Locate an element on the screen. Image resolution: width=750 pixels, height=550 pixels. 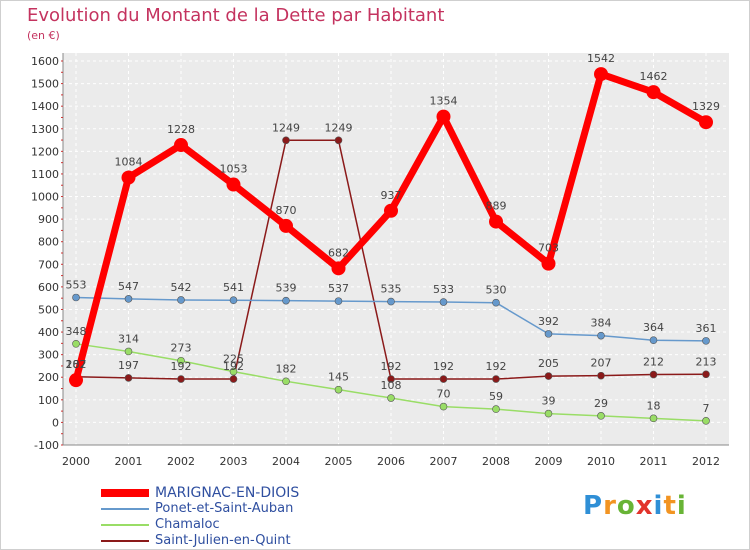
data-label: 537 is located at coordinates (338, 288).